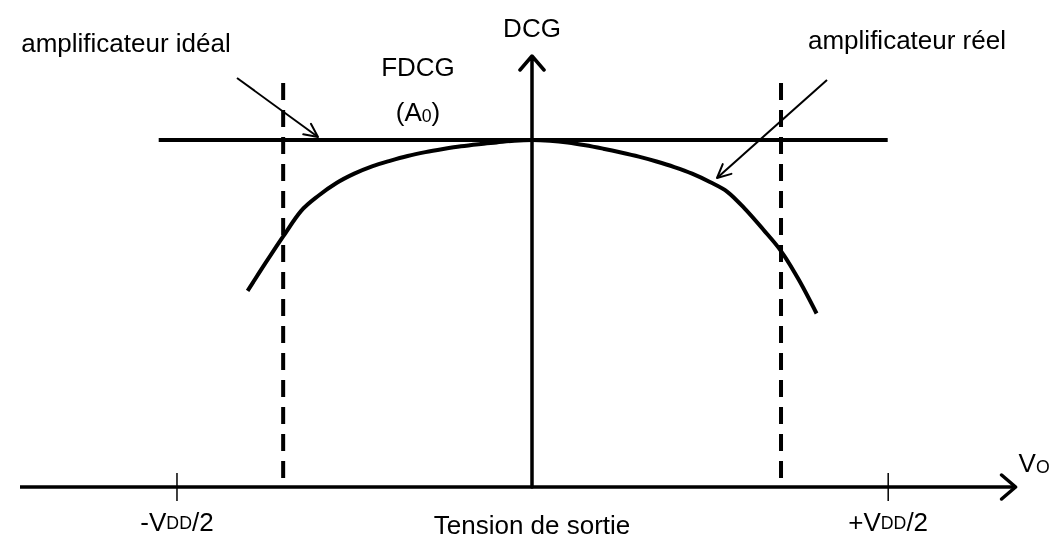 This screenshot has height=551, width=1052. What do you see at coordinates (532, 525) in the screenshot?
I see `x-axis-title: Tension de sortie` at bounding box center [532, 525].